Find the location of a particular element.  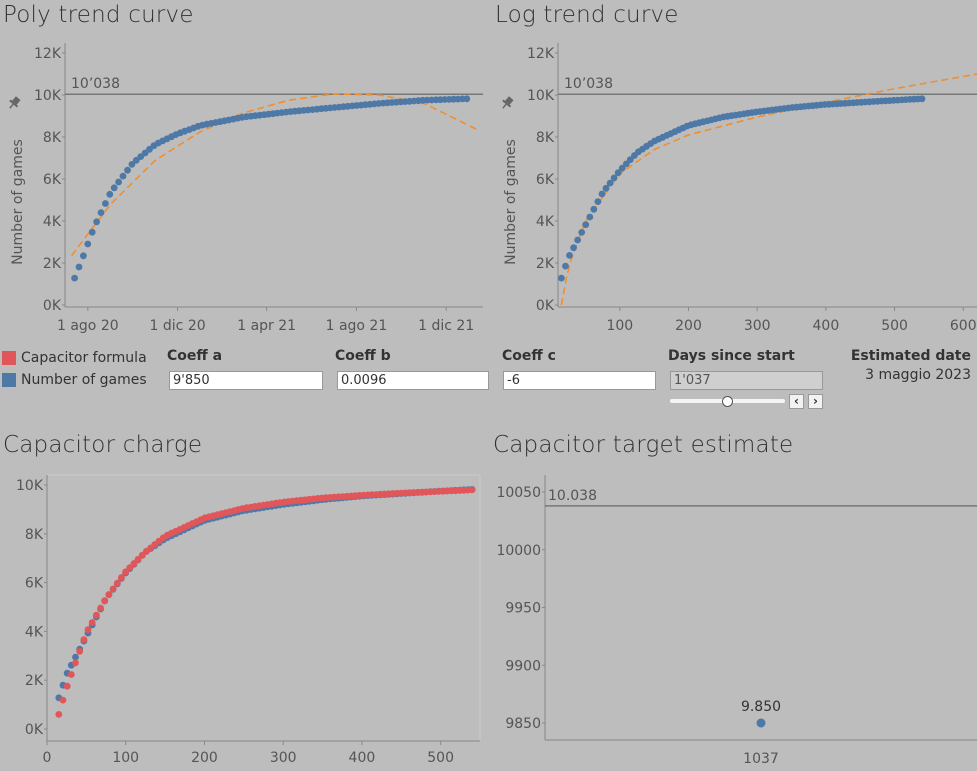

target-chart-title: Capacitor target estimate is located at coordinates (643, 445).